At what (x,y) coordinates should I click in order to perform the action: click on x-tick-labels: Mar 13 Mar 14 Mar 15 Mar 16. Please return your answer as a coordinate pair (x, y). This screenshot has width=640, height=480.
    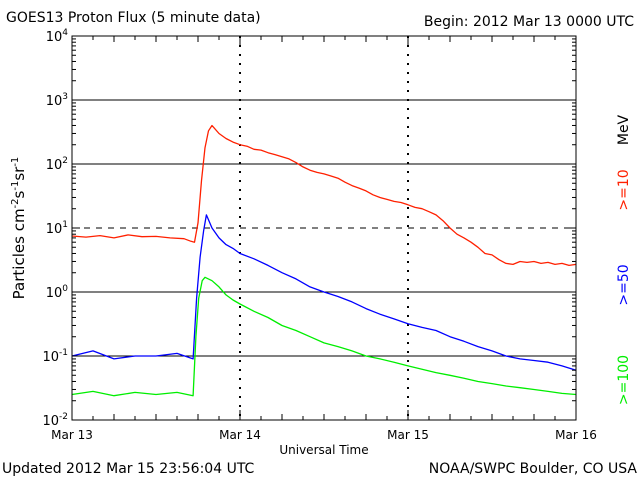
    Looking at the image, I should click on (324, 435).